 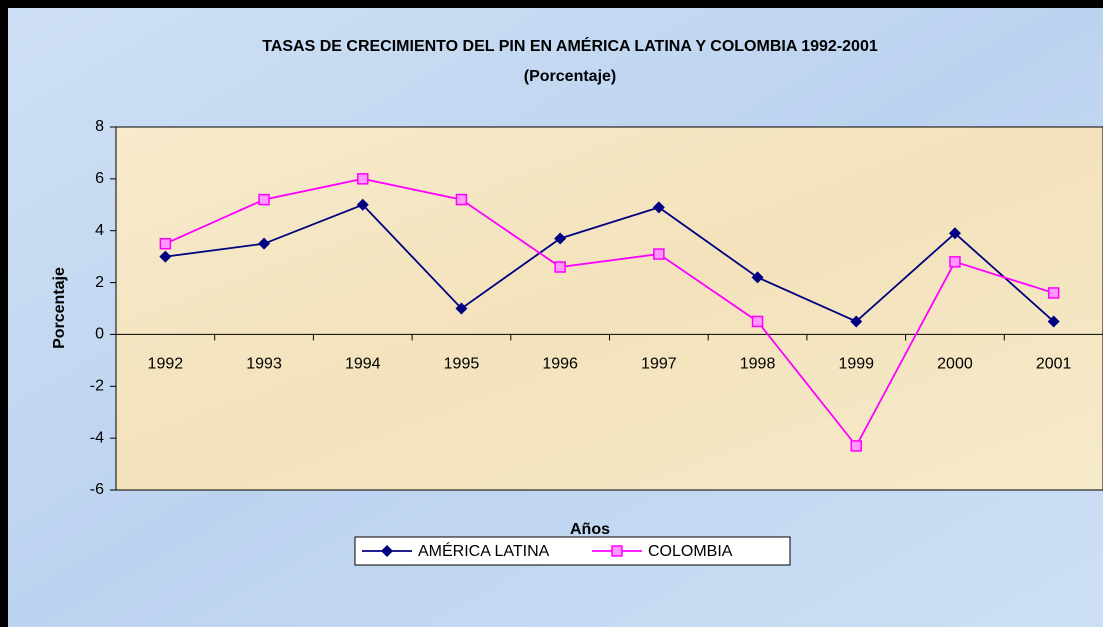 What do you see at coordinates (99, 178) in the screenshot?
I see `y-tick-label: 6` at bounding box center [99, 178].